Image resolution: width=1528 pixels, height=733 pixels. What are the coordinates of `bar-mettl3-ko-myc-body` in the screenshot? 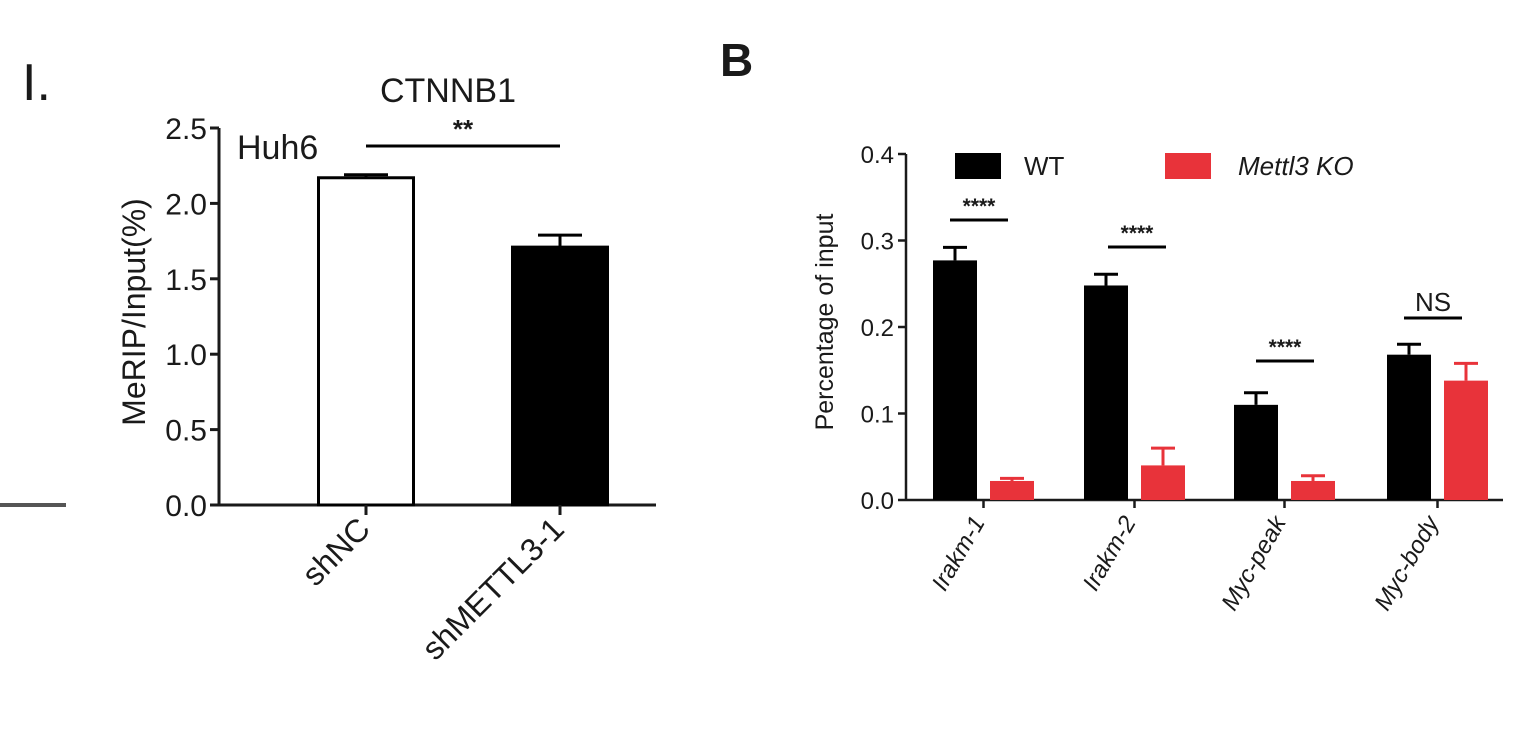 It's located at (1466, 440).